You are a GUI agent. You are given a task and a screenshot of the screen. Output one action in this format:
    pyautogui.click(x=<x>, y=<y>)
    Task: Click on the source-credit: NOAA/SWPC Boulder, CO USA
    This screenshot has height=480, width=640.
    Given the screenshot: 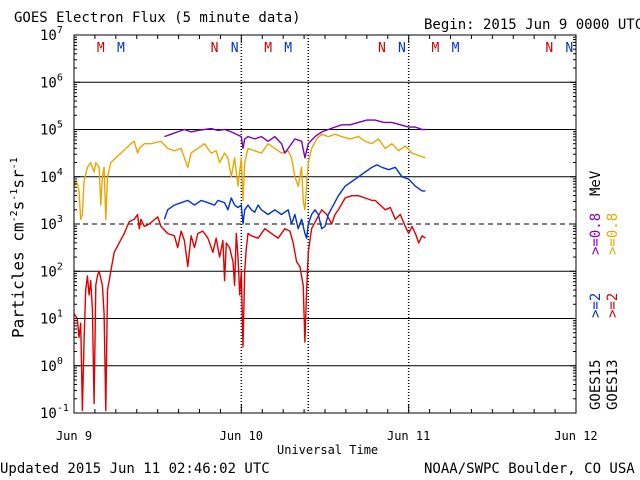 What is the action you would take?
    pyautogui.click(x=529, y=469)
    